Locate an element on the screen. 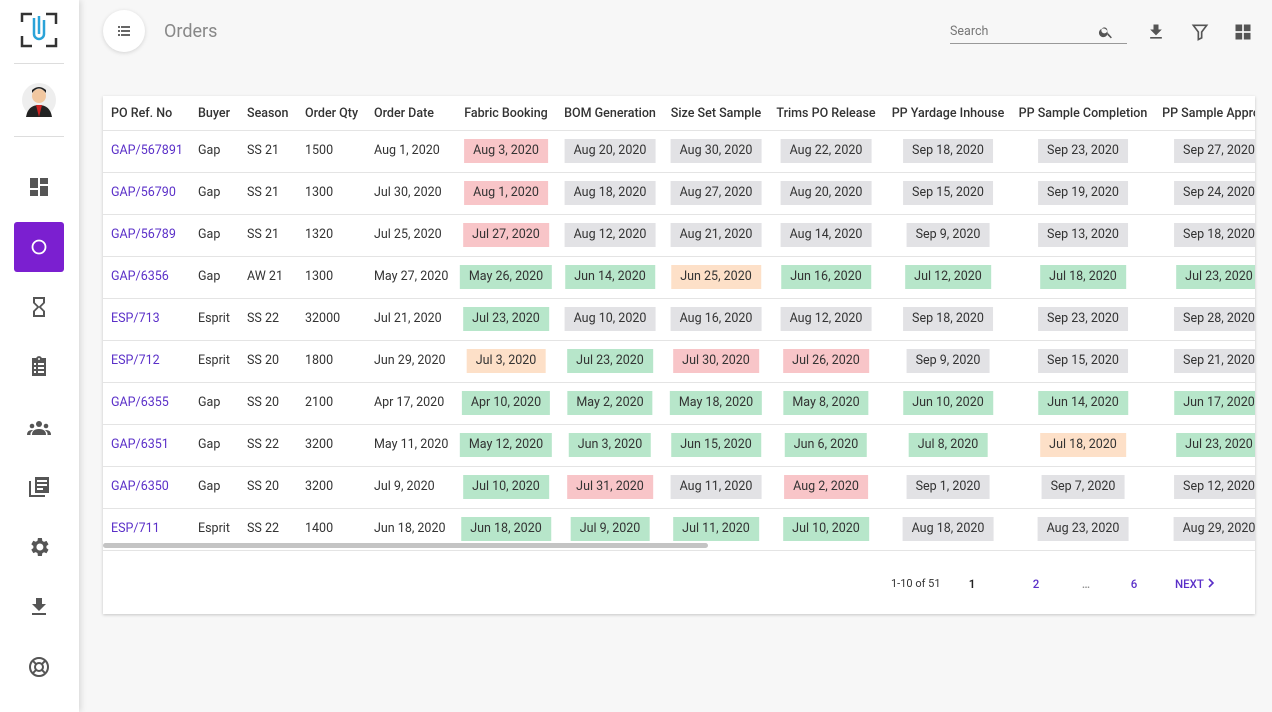 This screenshot has width=1272, height=712. clipboard-icon is located at coordinates (39, 367).